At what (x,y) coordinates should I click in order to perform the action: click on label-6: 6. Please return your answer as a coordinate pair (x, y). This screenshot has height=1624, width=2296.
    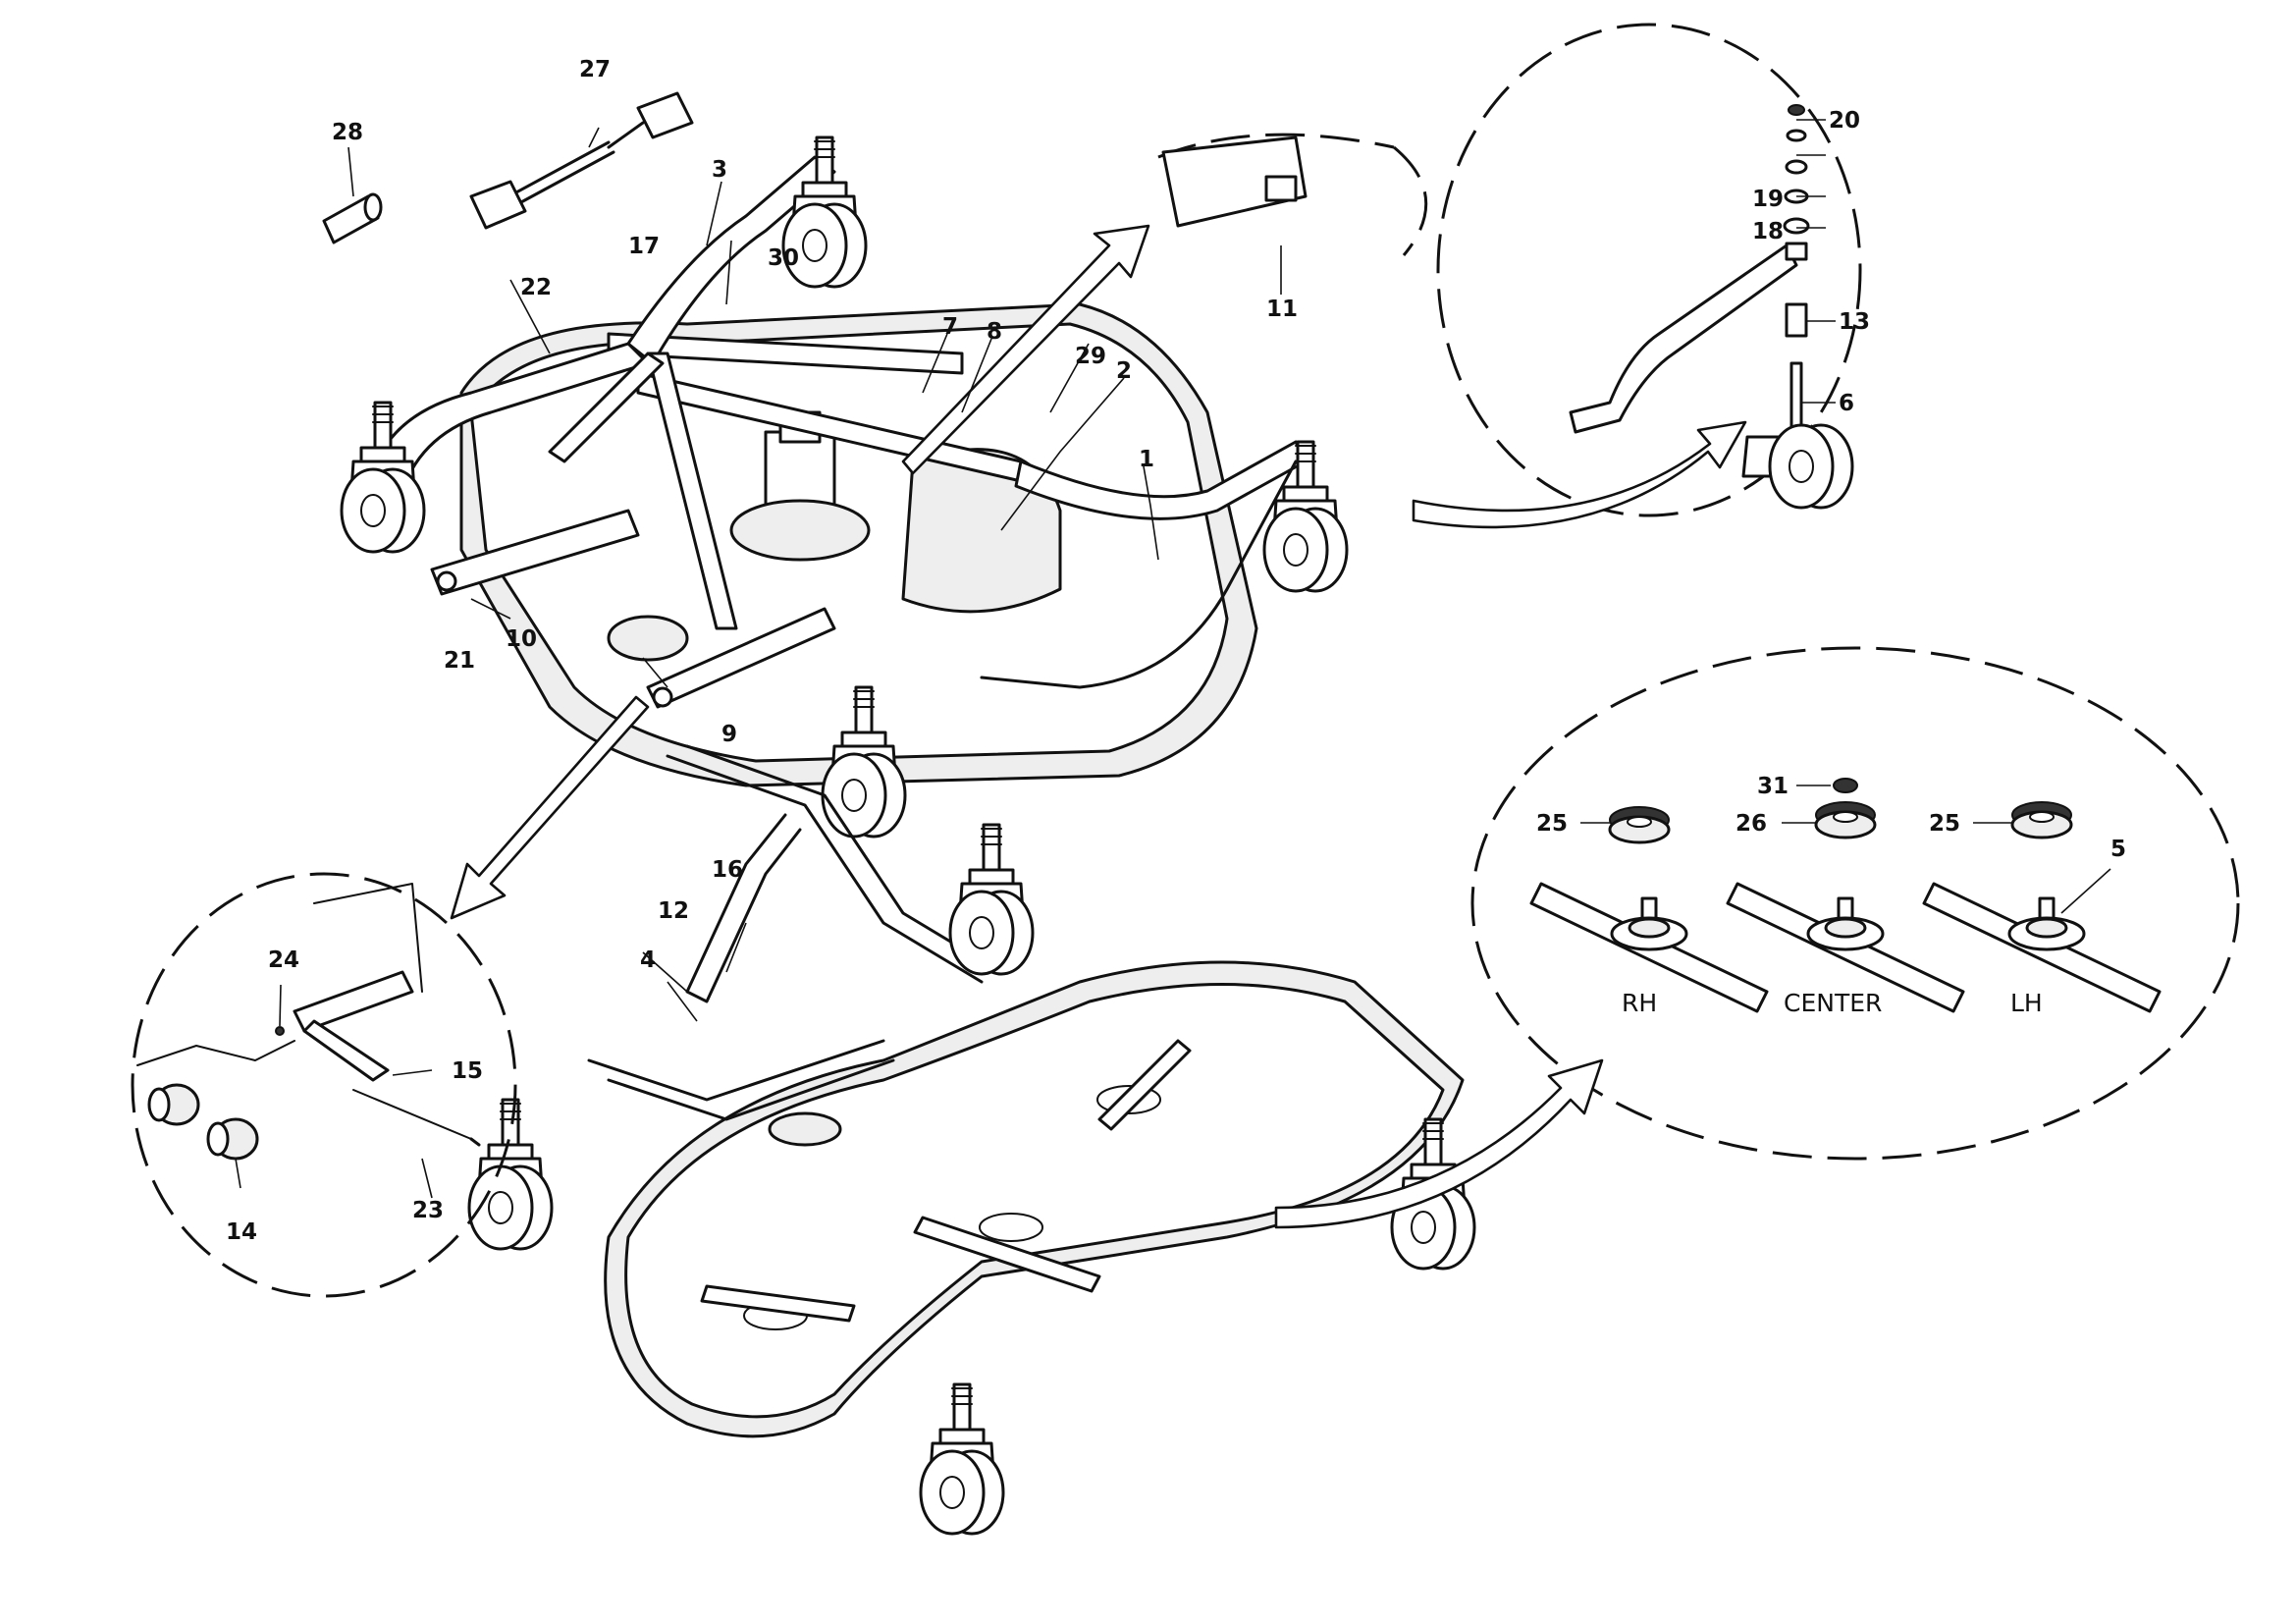
    Looking at the image, I should click on (1847, 403).